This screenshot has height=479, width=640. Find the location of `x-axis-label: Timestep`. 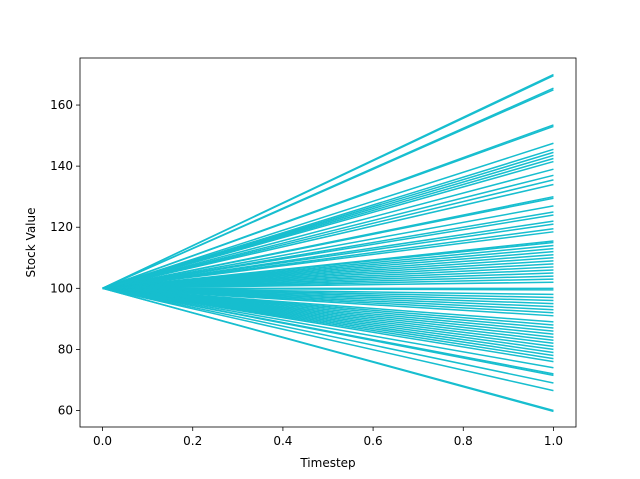

x-axis-label: Timestep is located at coordinates (327, 463).